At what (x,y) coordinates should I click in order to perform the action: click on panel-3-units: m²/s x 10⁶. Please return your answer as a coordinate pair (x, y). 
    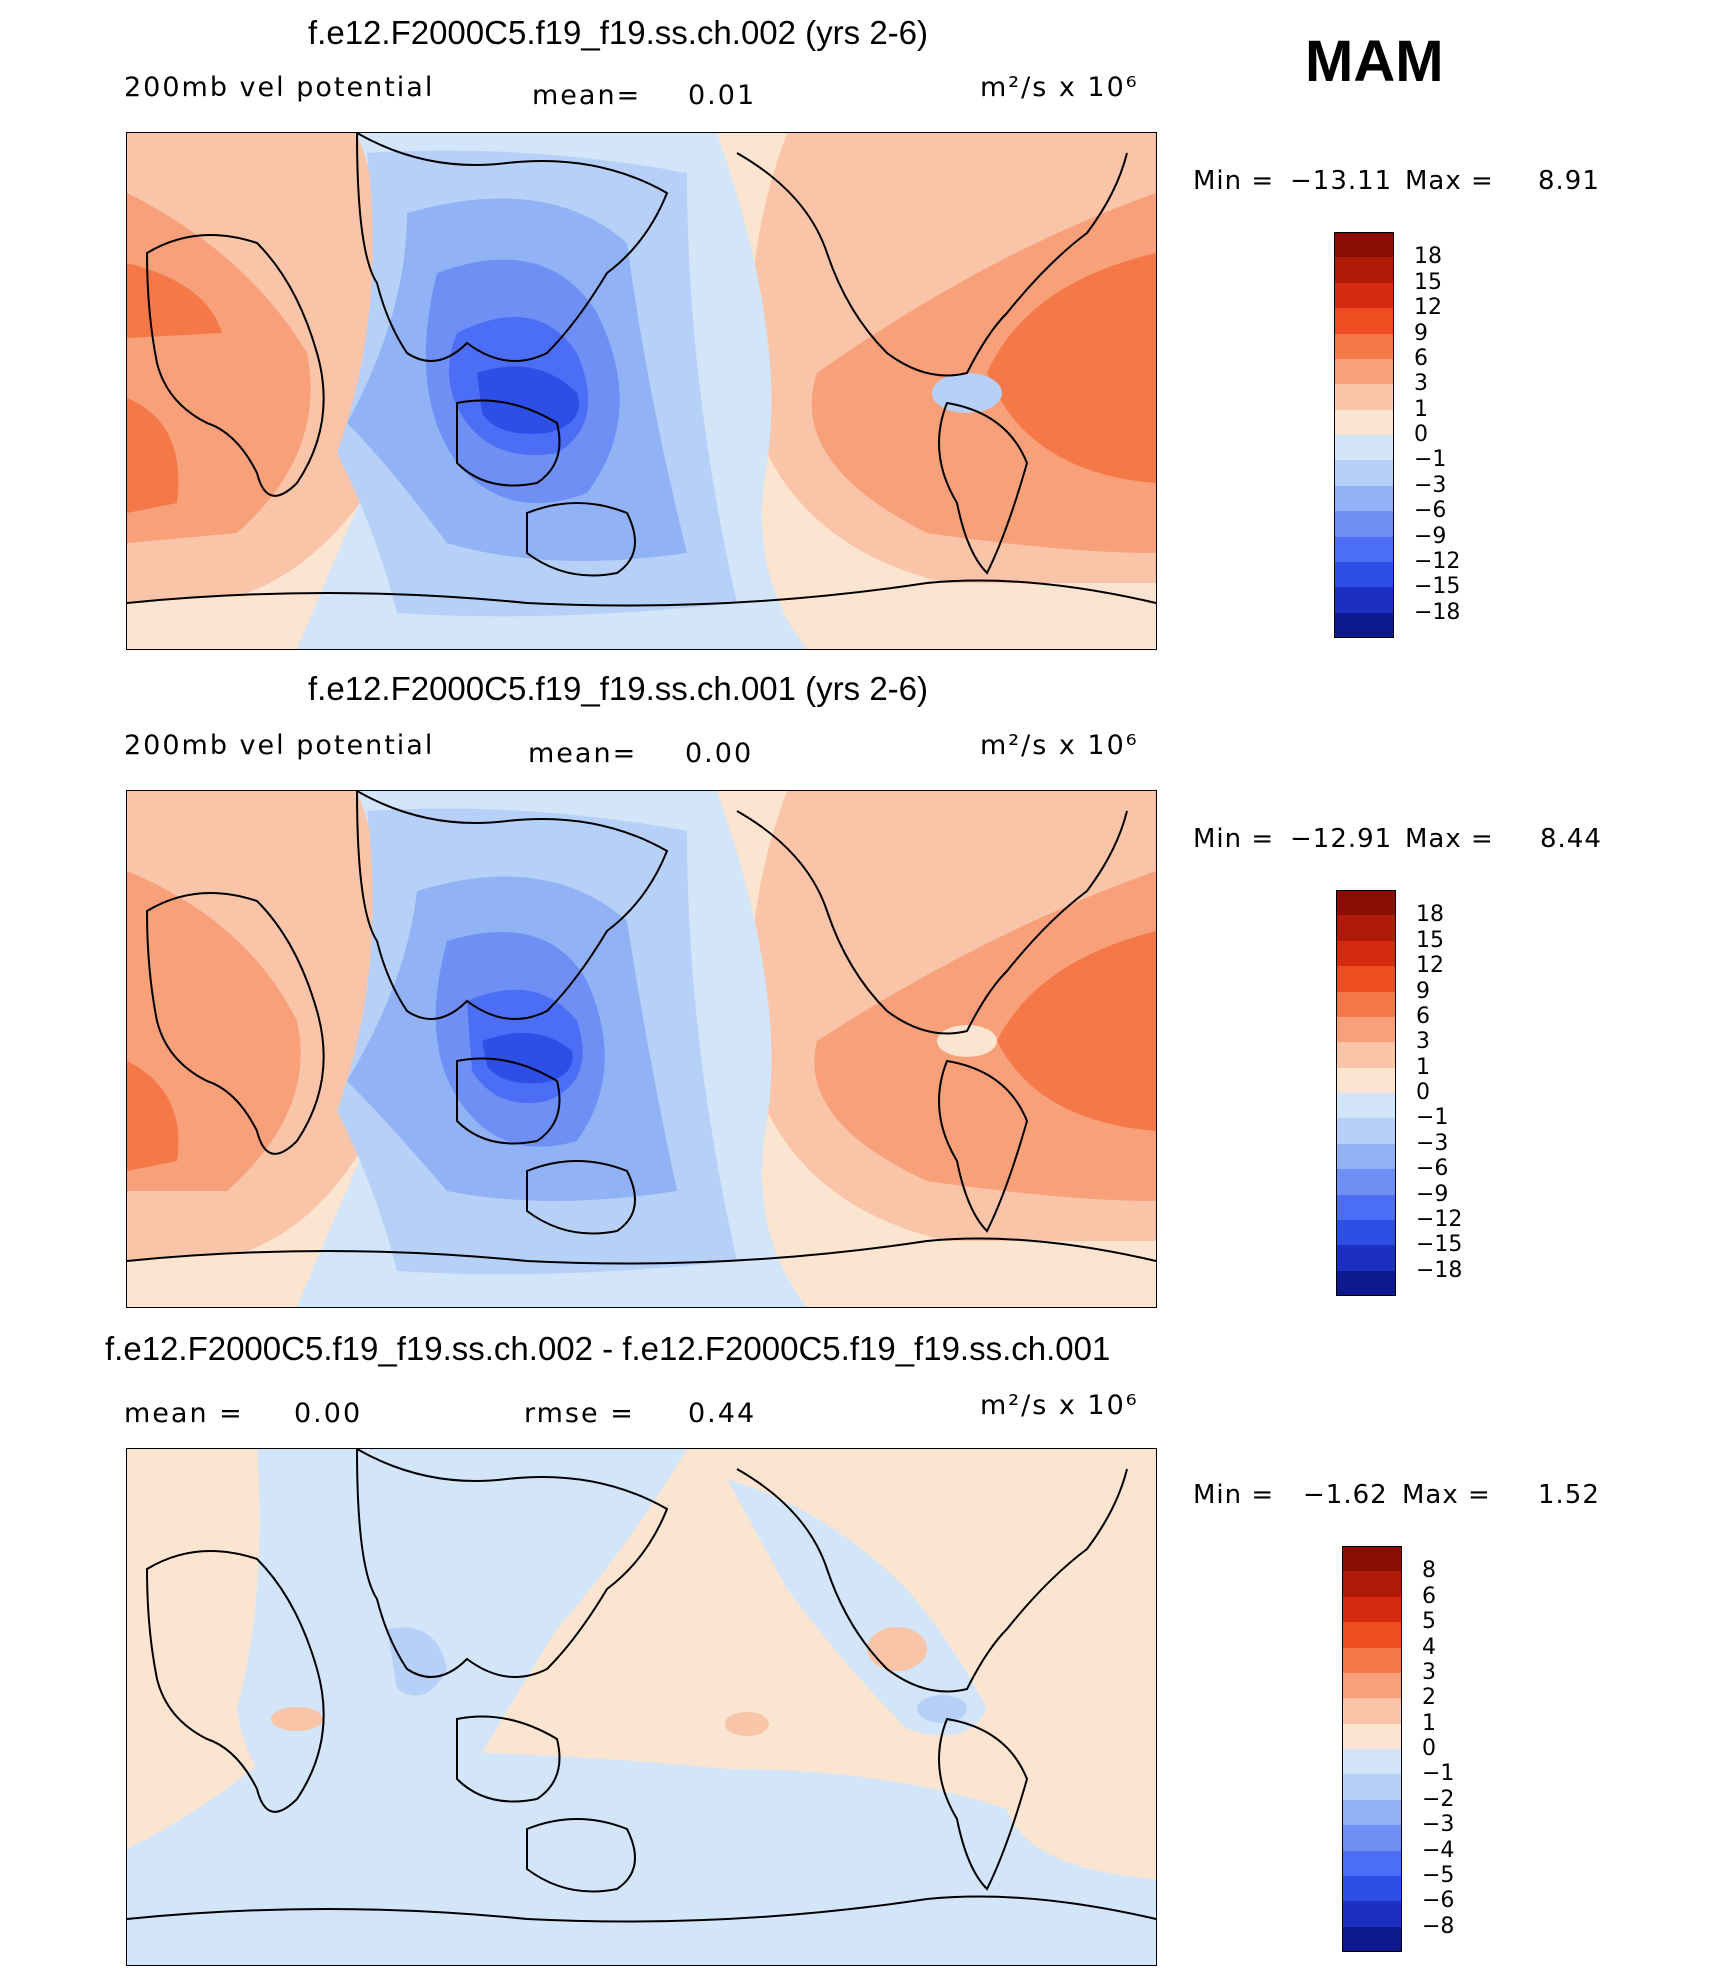
    Looking at the image, I should click on (1059, 1405).